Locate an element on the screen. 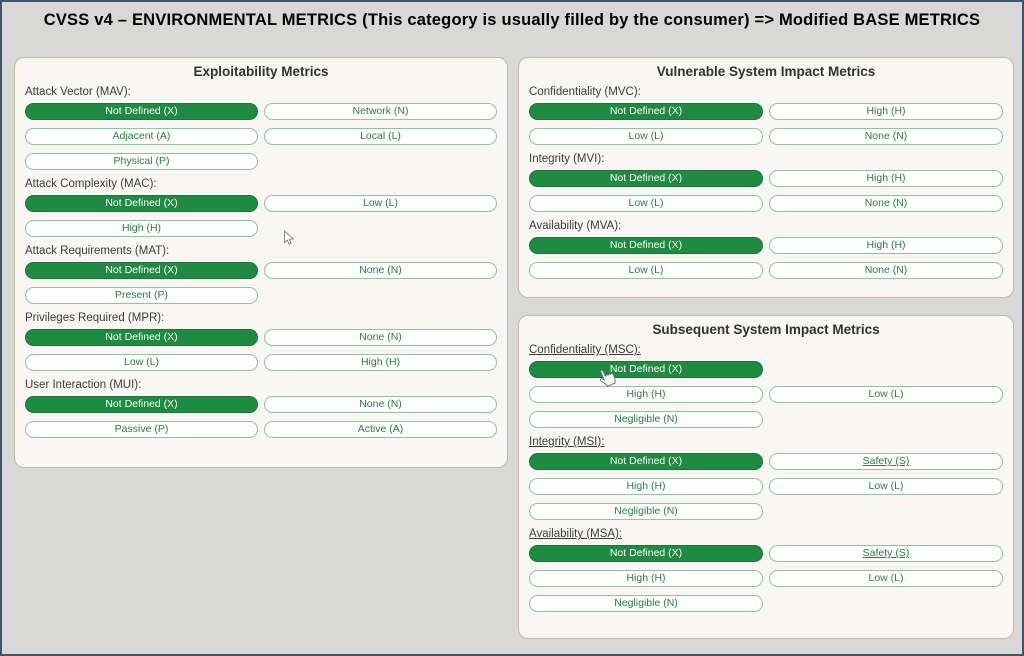 The width and height of the screenshot is (1024, 656). option-button: Adjacent (A) is located at coordinates (141, 136).